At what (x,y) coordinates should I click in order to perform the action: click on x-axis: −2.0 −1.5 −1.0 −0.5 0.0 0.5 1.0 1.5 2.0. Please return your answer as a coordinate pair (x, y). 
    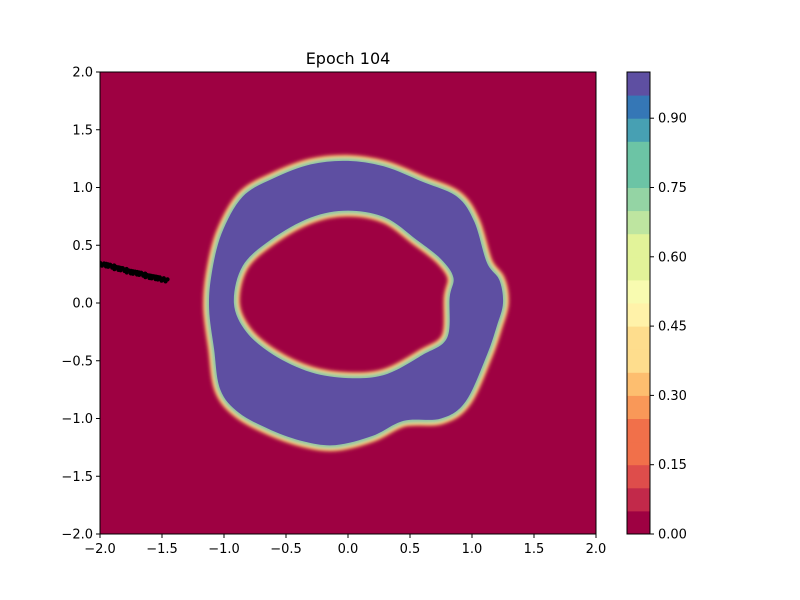
    Looking at the image, I should click on (345, 545).